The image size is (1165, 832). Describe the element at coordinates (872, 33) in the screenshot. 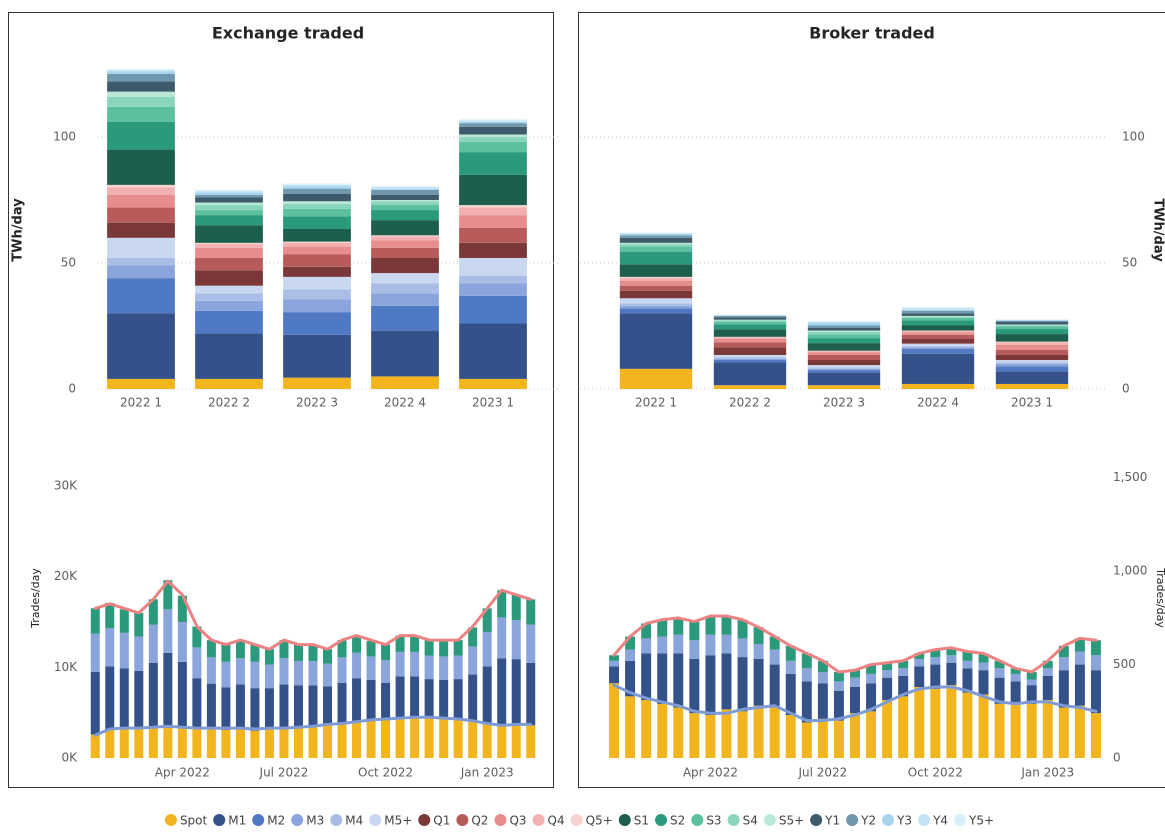

I see `chart-title: Broker traded` at that location.